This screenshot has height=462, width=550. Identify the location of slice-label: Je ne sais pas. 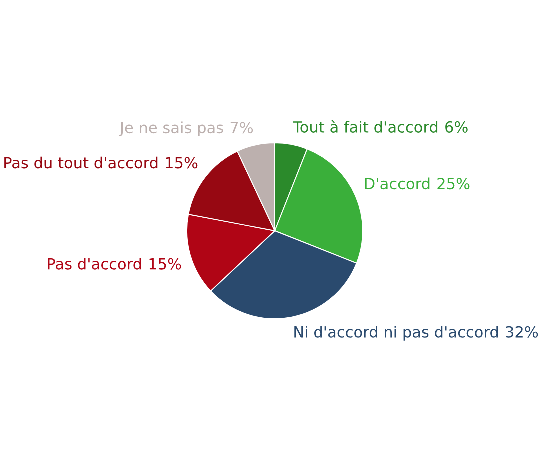
(171, 129).